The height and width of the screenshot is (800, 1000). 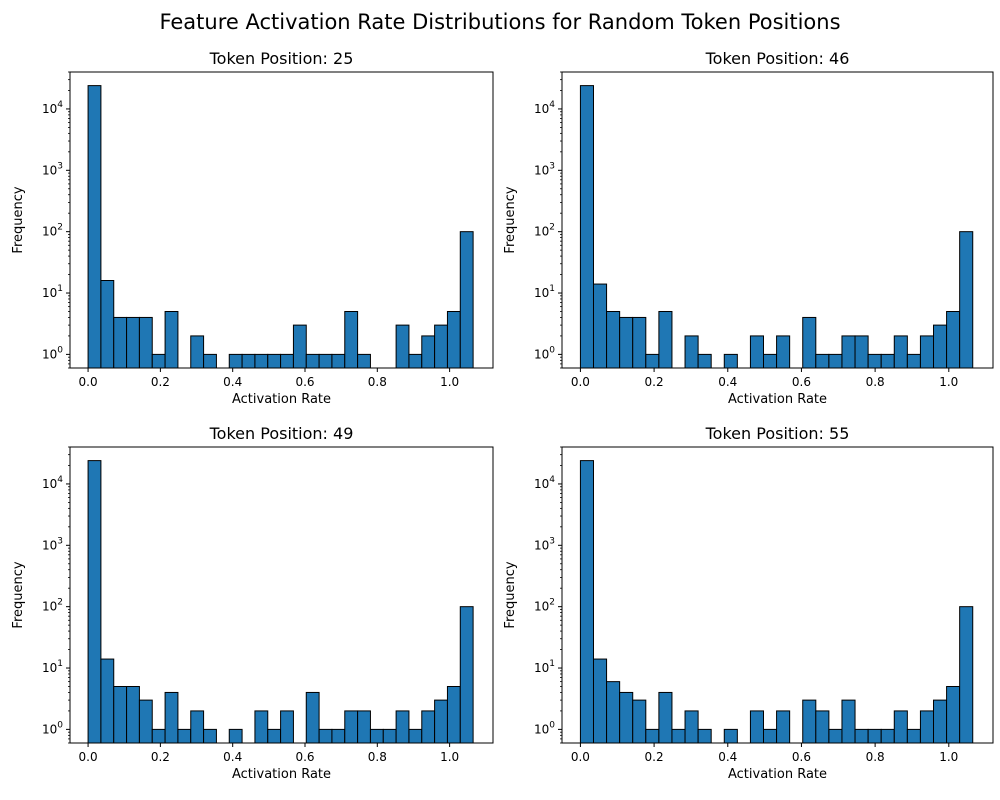 What do you see at coordinates (777, 58) in the screenshot?
I see `panel-title: Token Position: 46` at bounding box center [777, 58].